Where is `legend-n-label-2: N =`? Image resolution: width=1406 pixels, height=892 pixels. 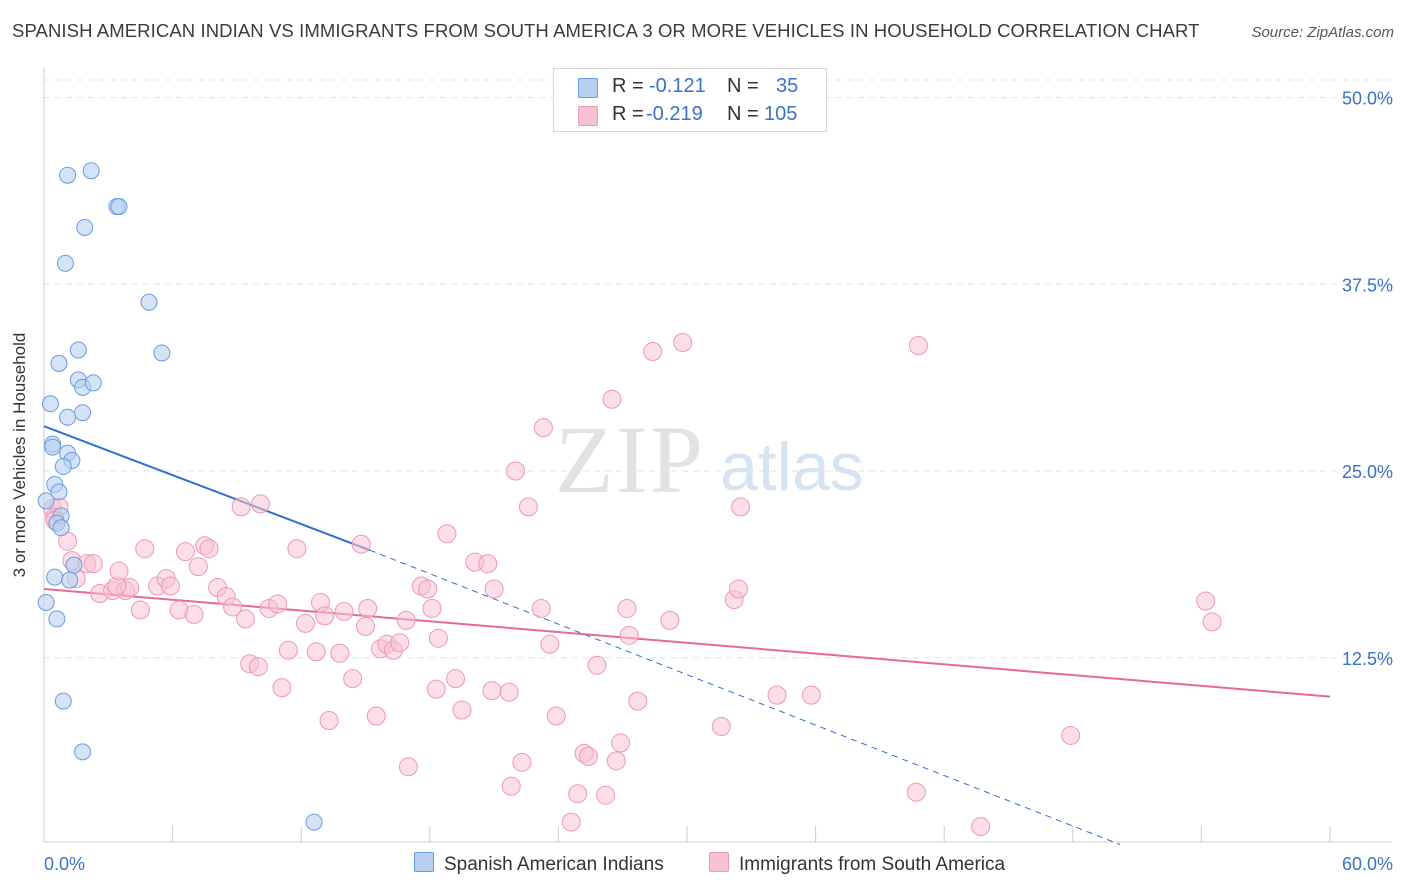
legend-n-label-2: N = is located at coordinates (743, 114).